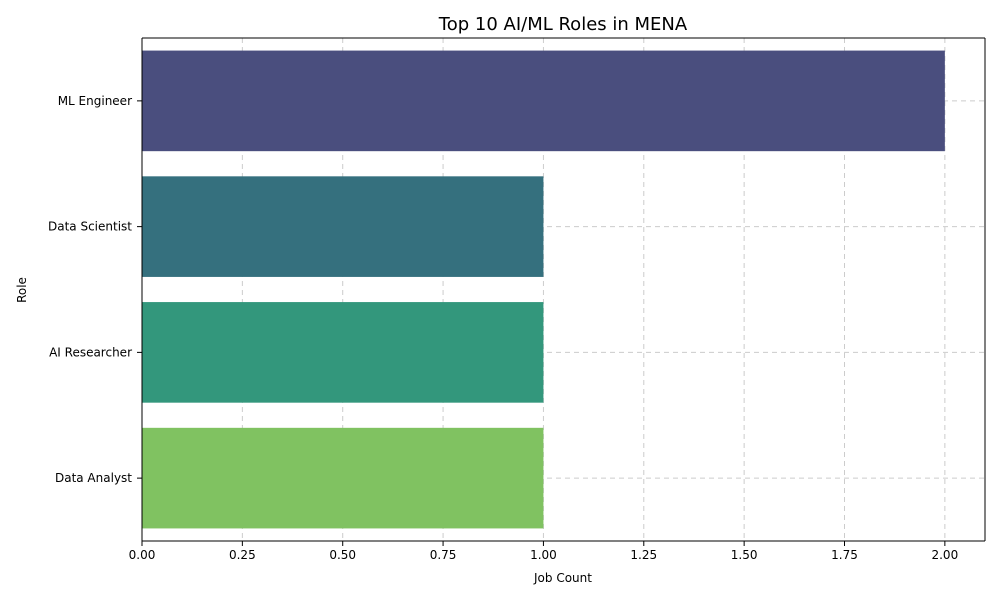  What do you see at coordinates (90, 352) in the screenshot?
I see `y-tick-label: AI Researcher` at bounding box center [90, 352].